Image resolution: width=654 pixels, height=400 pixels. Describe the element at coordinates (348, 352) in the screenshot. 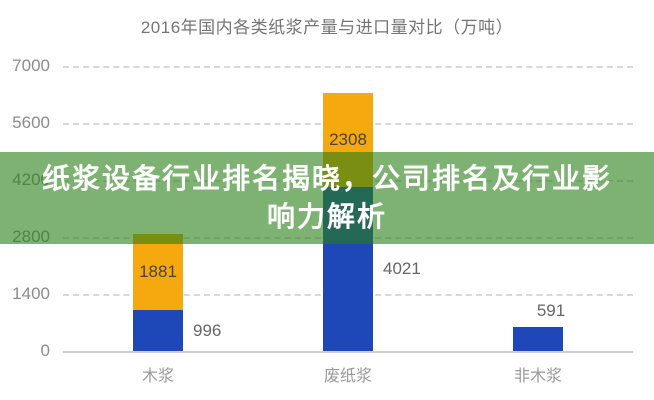

I see `x-axis-line` at that location.